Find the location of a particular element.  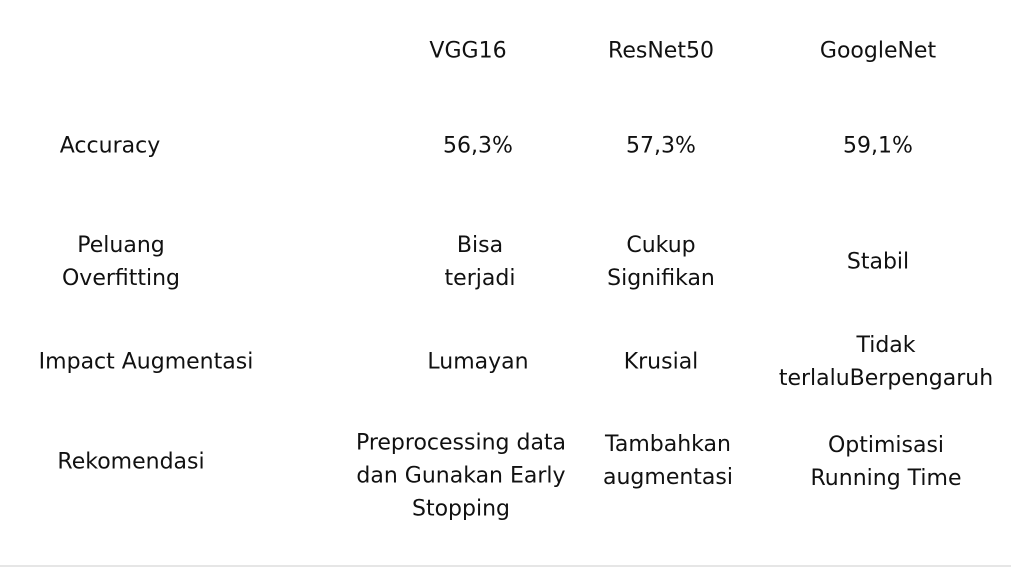

cell-overfitting-vgg16: Bisa terjadi is located at coordinates (480, 262).